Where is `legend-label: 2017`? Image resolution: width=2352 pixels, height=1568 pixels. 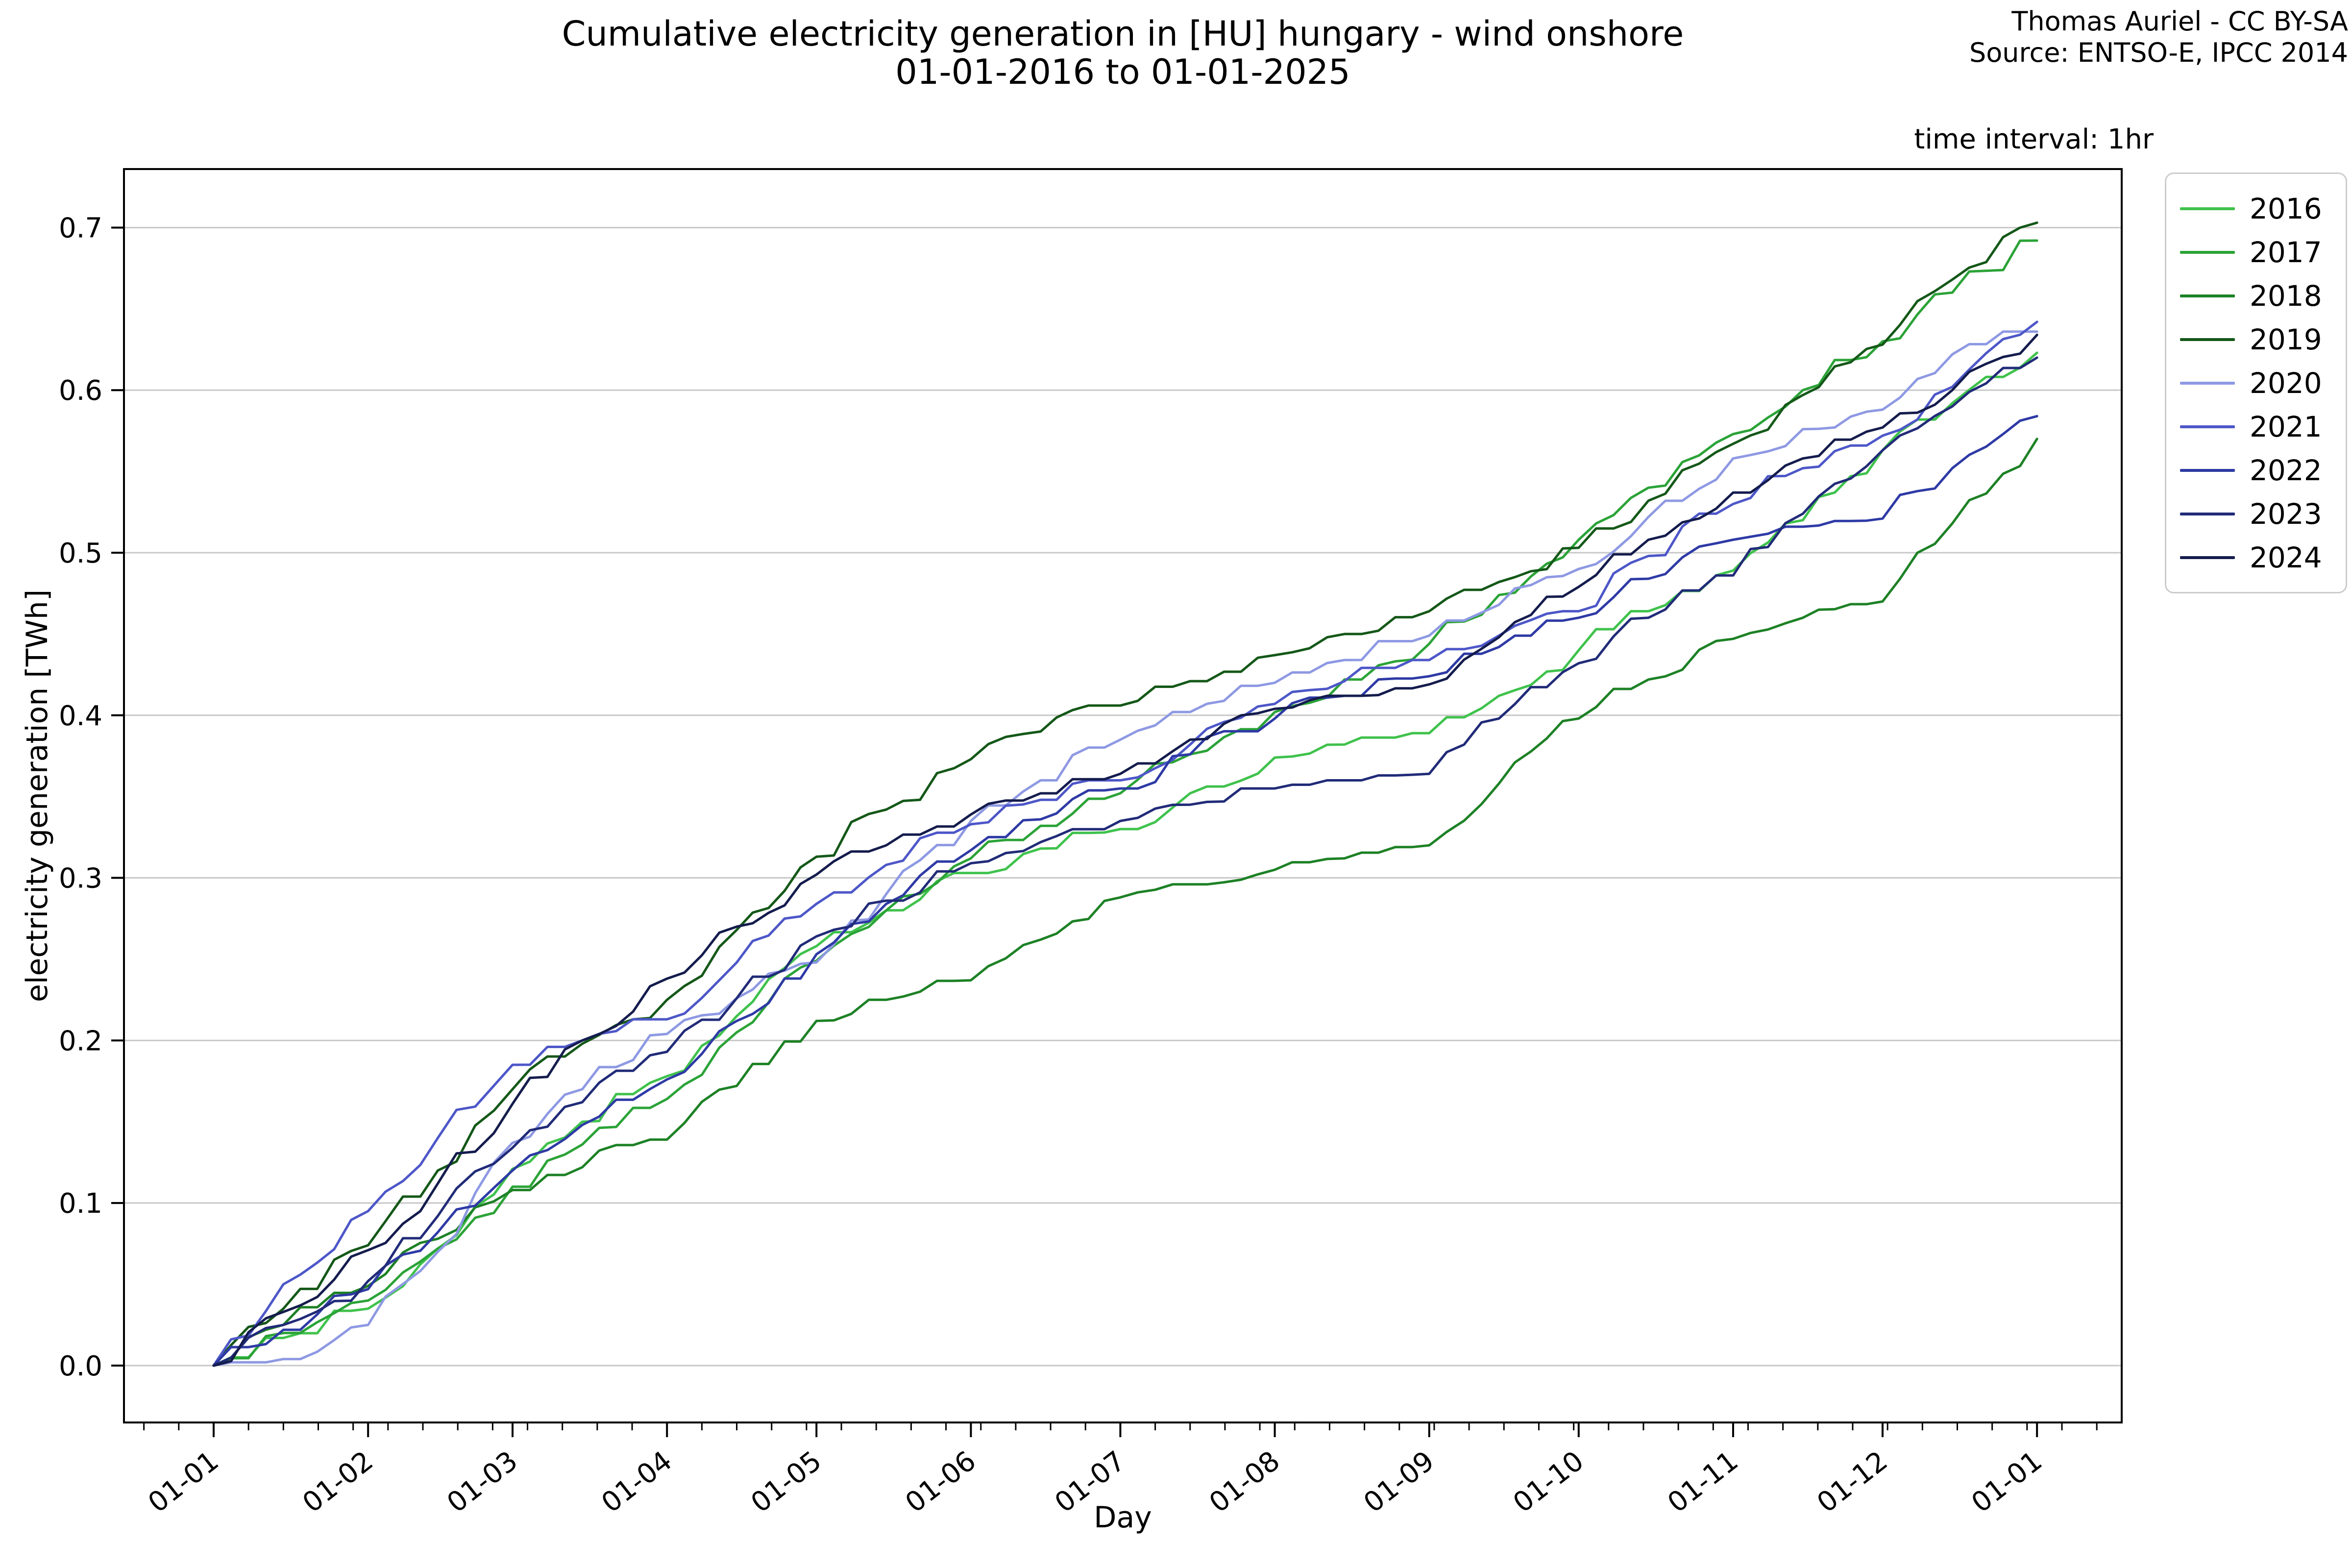
legend-label: 2017 is located at coordinates (2286, 252).